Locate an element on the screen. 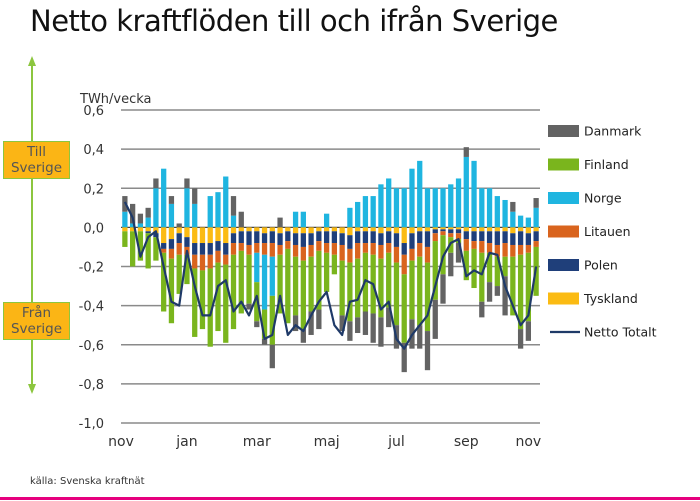 This screenshot has height=501, width=700. legend-label: Tyskland is located at coordinates (610, 298).